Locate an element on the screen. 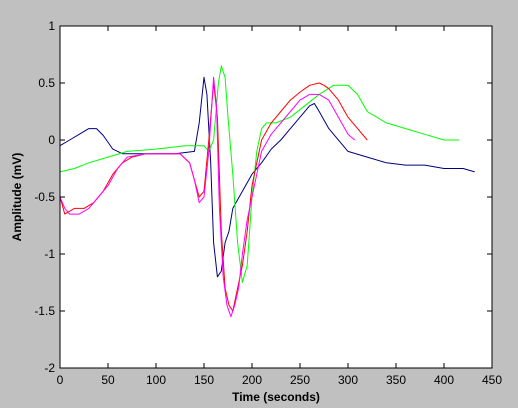  x-tick-label: 350 is located at coordinates (396, 380).